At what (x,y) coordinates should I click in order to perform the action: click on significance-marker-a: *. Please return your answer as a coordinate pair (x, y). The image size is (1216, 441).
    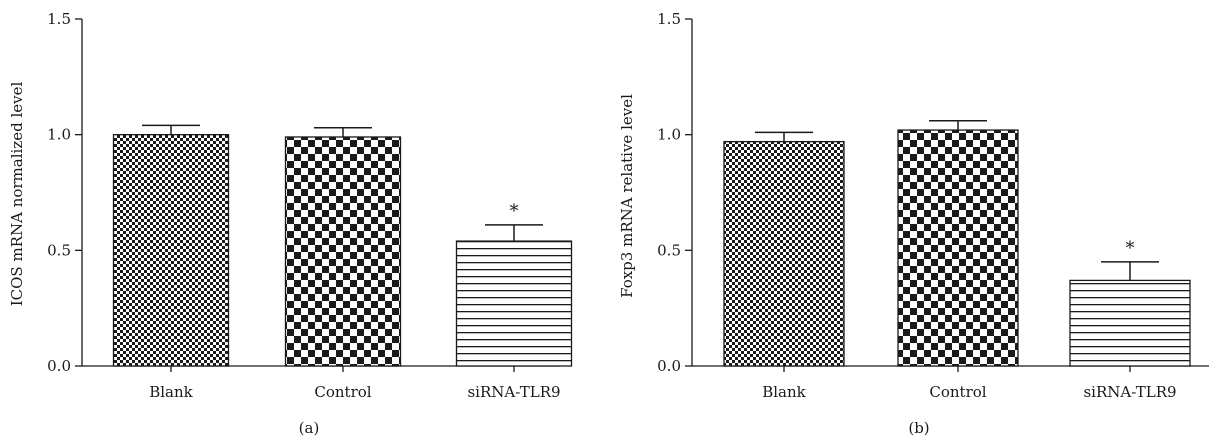
    Looking at the image, I should click on (514, 211).